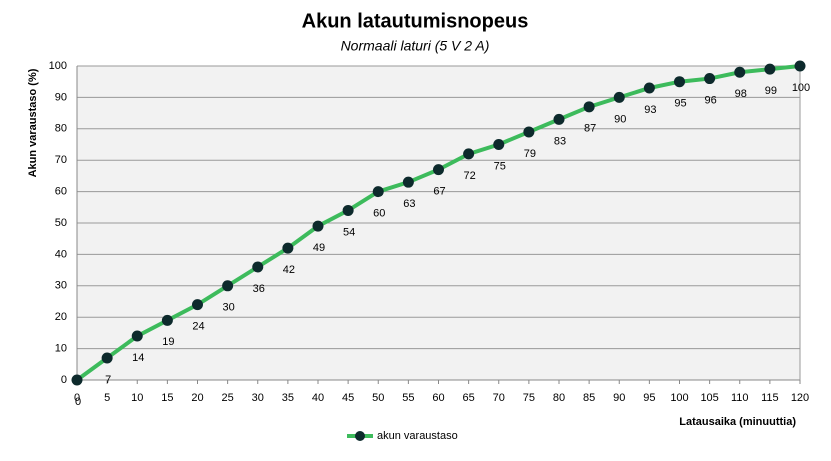 The height and width of the screenshot is (461, 831). What do you see at coordinates (167, 398) in the screenshot?
I see `x-tick-label: 15` at bounding box center [167, 398].